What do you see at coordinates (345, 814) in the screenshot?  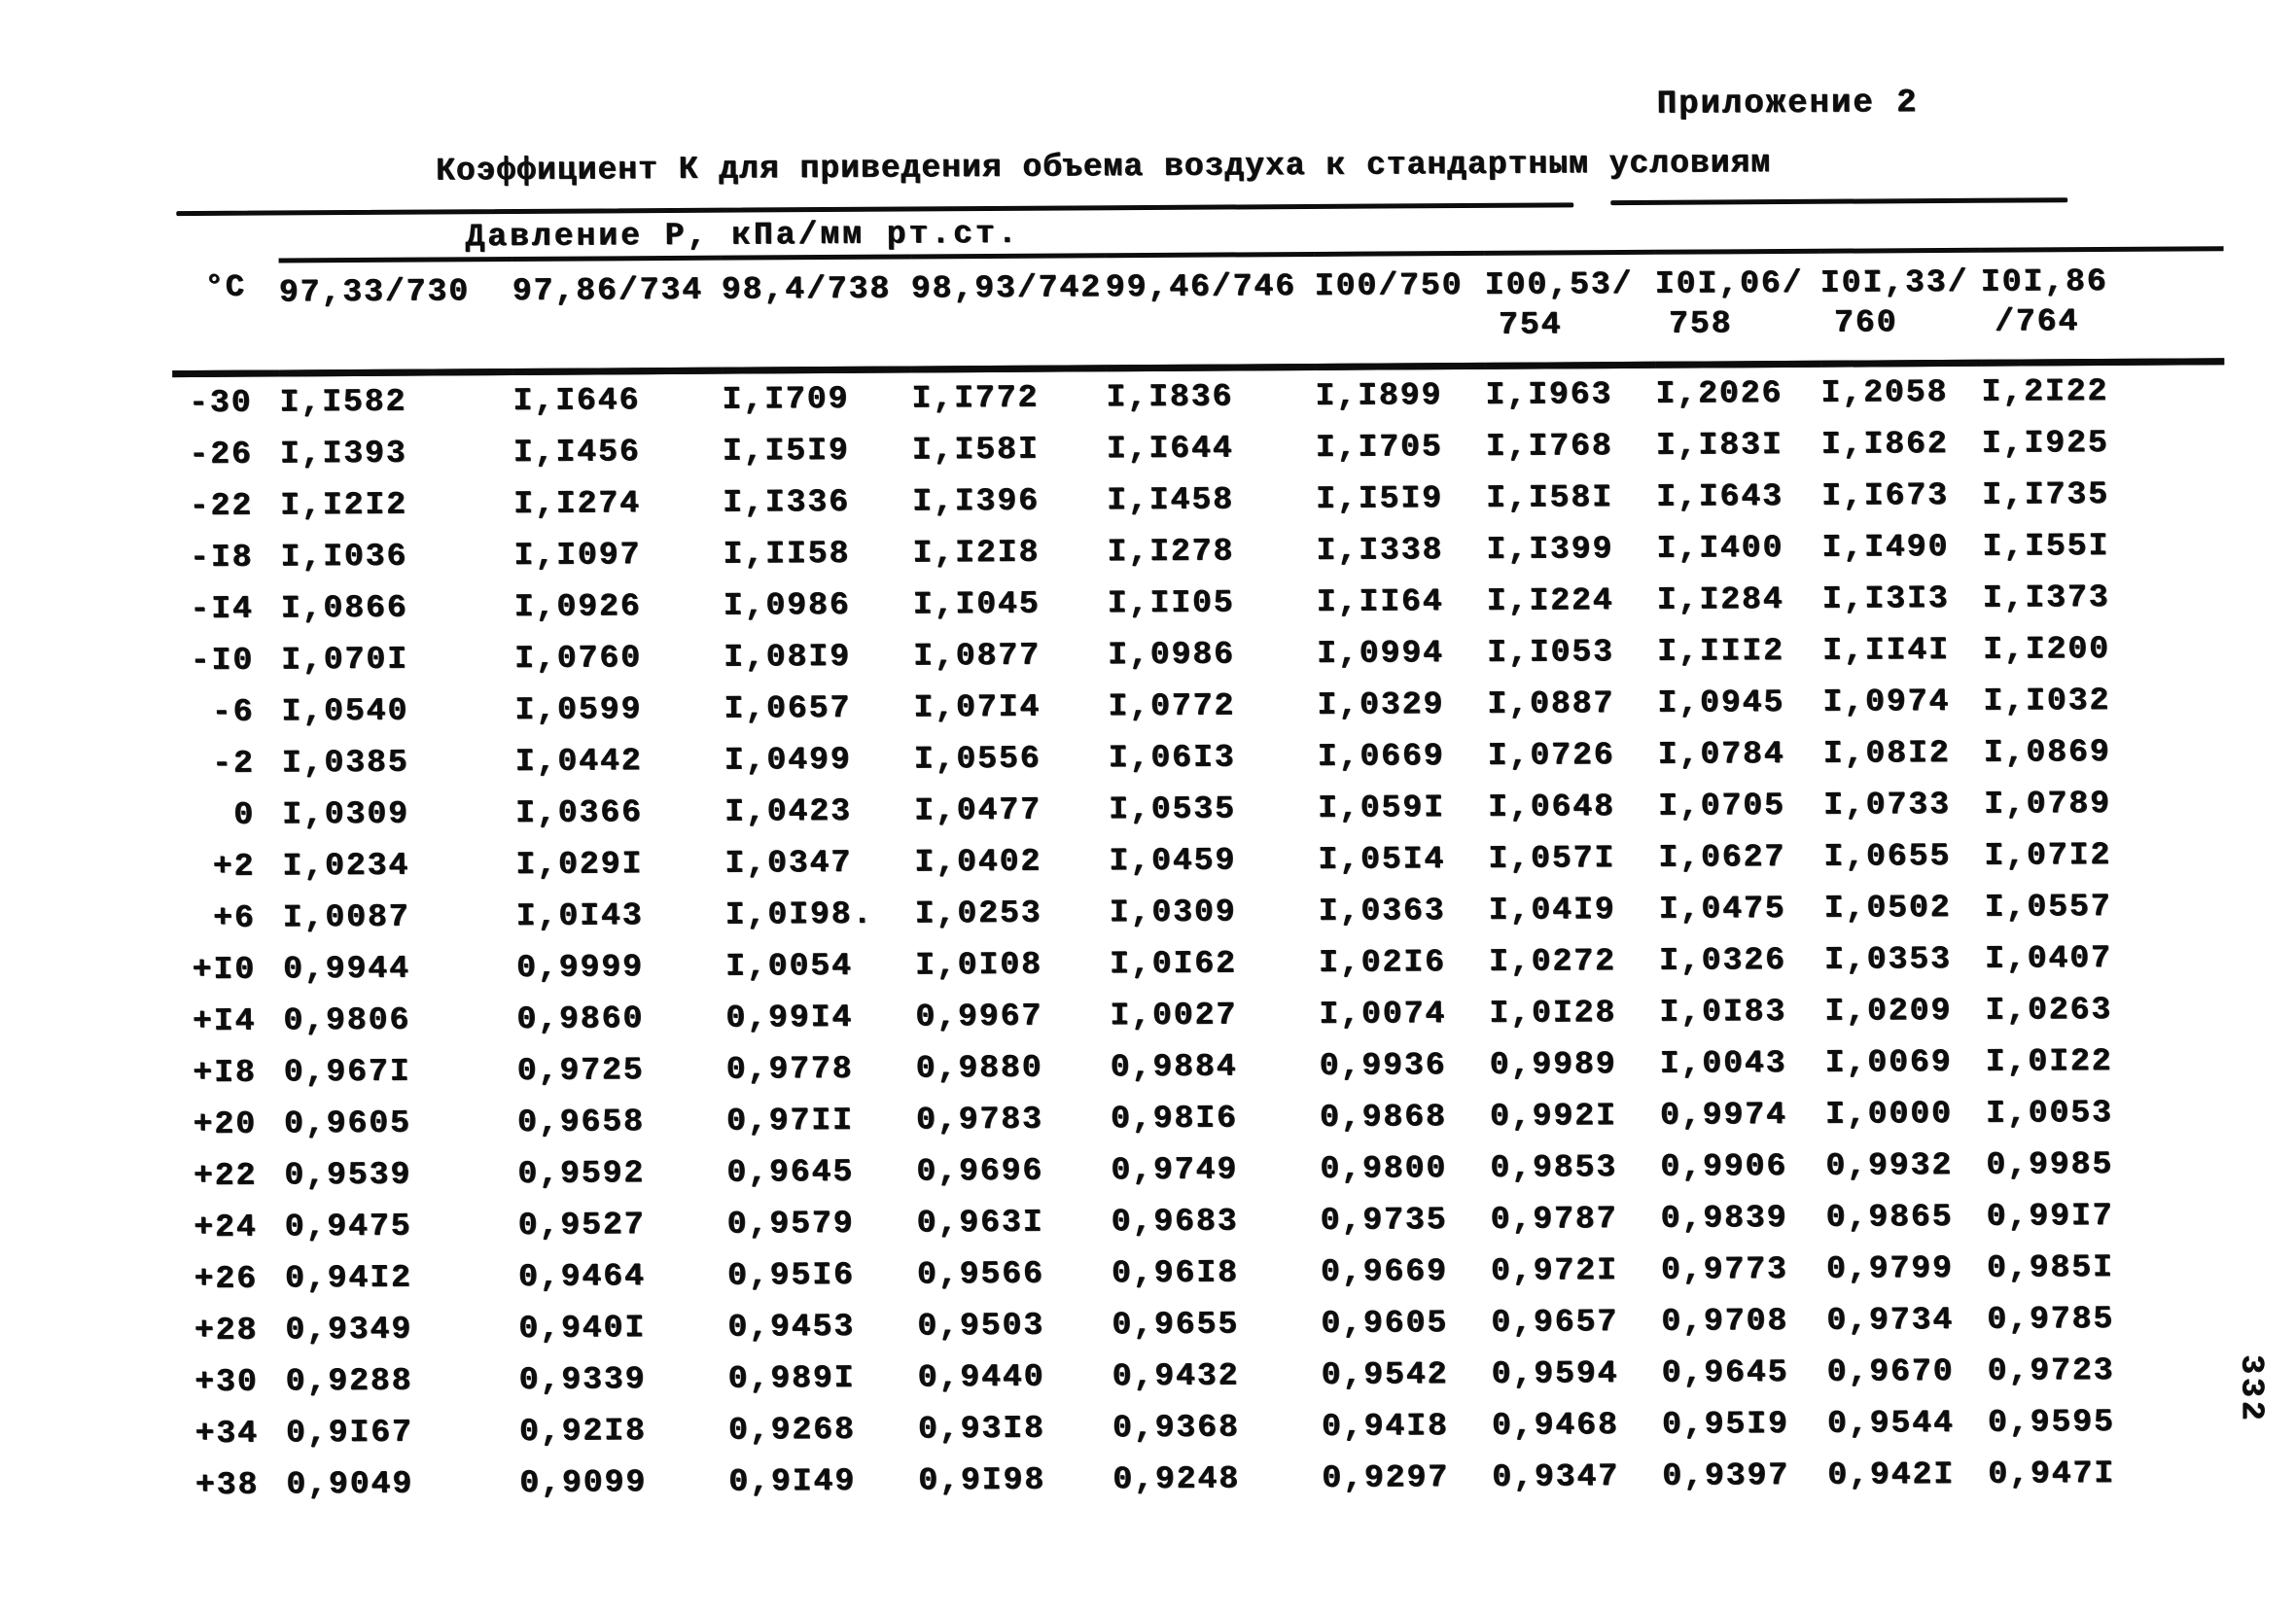 I see `coefficient-cell: I,0309` at bounding box center [345, 814].